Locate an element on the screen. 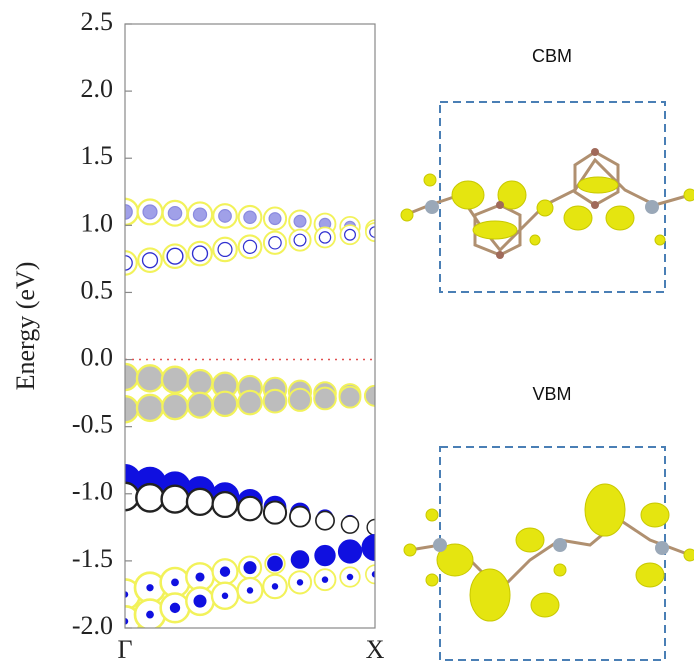 Image resolution: width=694 pixels, height=671 pixels. y-tick-label: 0.0 is located at coordinates (97, 357).